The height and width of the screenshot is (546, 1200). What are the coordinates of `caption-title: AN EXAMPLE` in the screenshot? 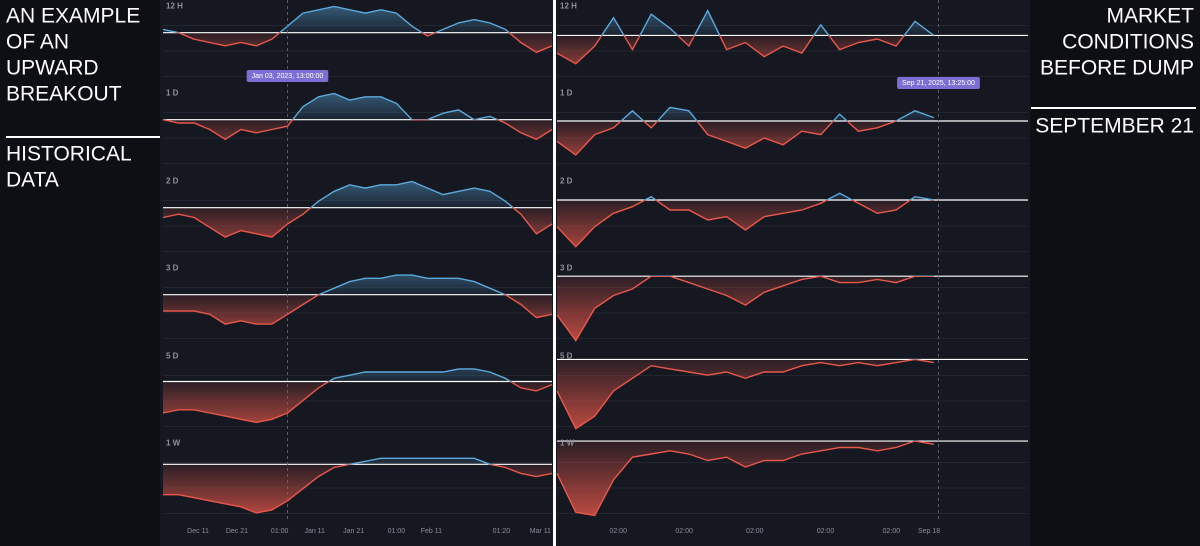 It's located at (73, 15).